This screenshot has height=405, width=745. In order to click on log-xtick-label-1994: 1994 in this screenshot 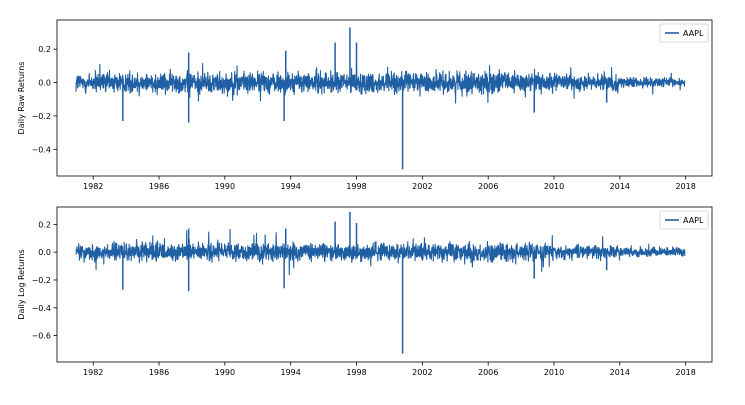, I will do `click(291, 372)`.